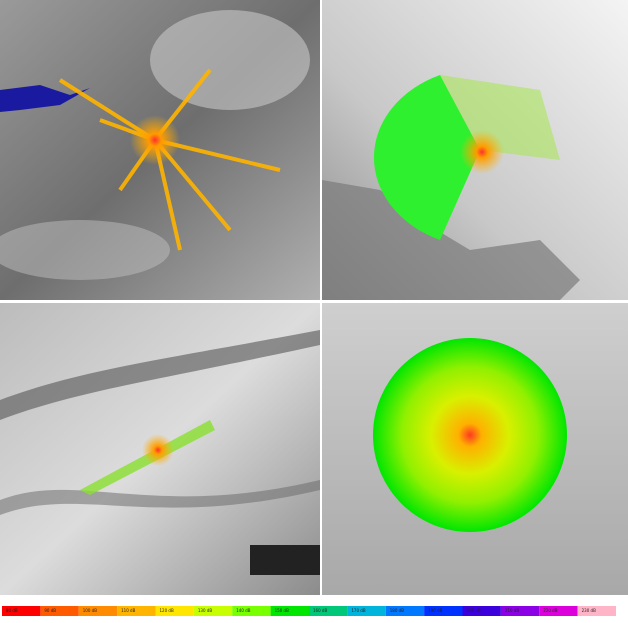 This screenshot has width=628, height=623. What do you see at coordinates (50, 610) in the screenshot?
I see `legend-label: 90 dB` at bounding box center [50, 610].